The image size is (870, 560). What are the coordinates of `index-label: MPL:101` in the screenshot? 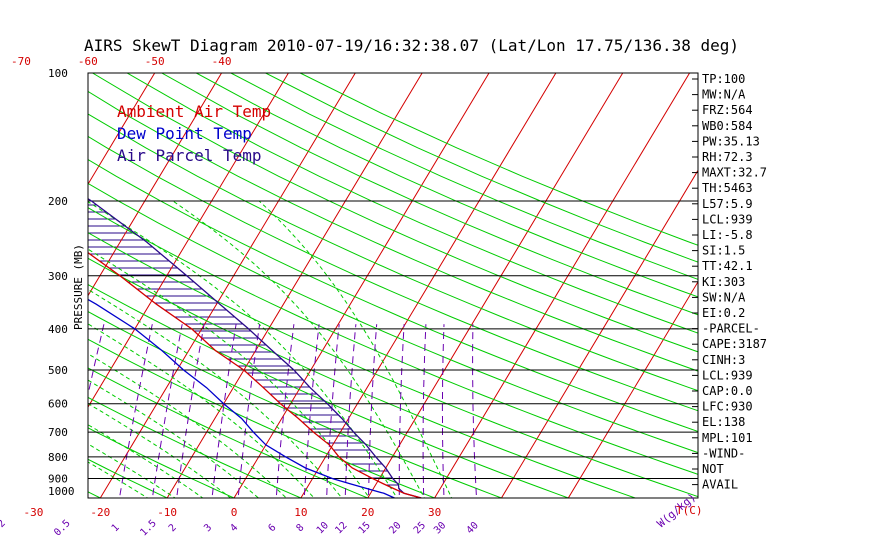 It's located at (727, 438).